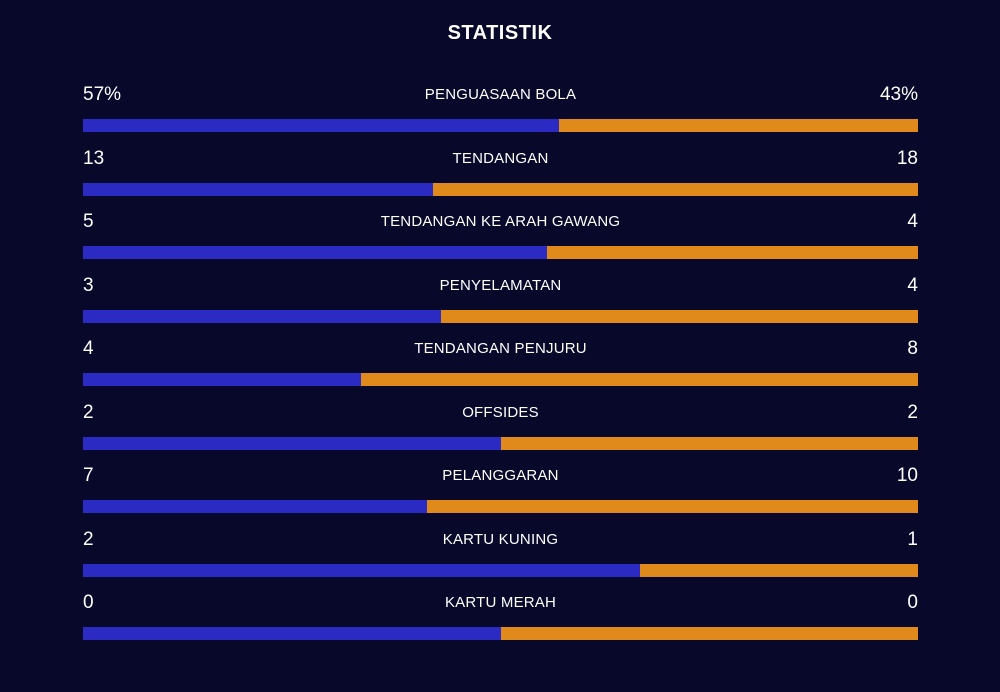  I want to click on away-value: 18, so click(907, 158).